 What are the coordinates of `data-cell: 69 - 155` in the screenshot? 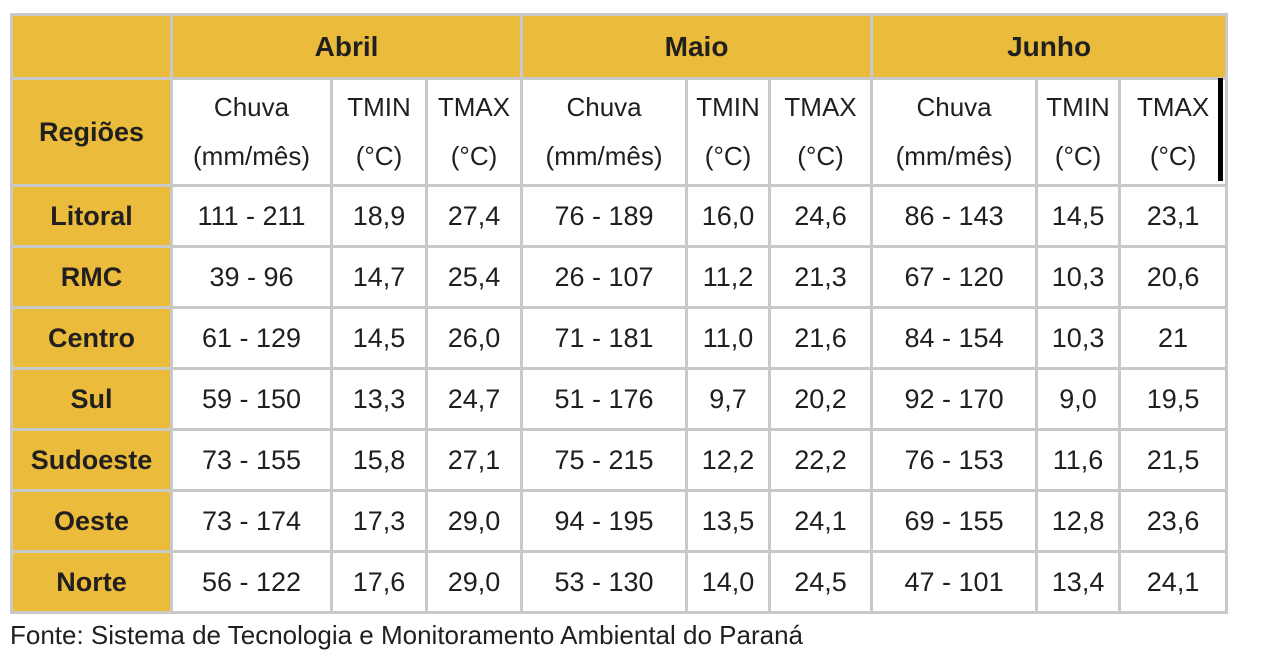 It's located at (954, 521).